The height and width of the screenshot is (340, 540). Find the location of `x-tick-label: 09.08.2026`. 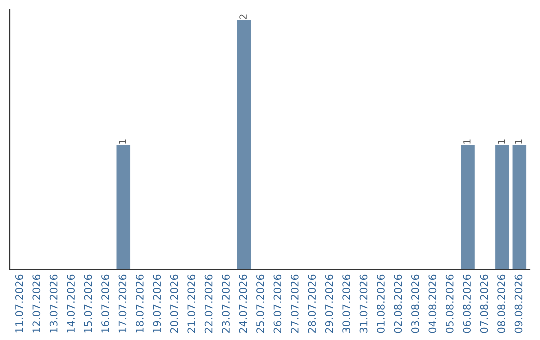

x-tick-label: 09.08.2026 is located at coordinates (518, 304).